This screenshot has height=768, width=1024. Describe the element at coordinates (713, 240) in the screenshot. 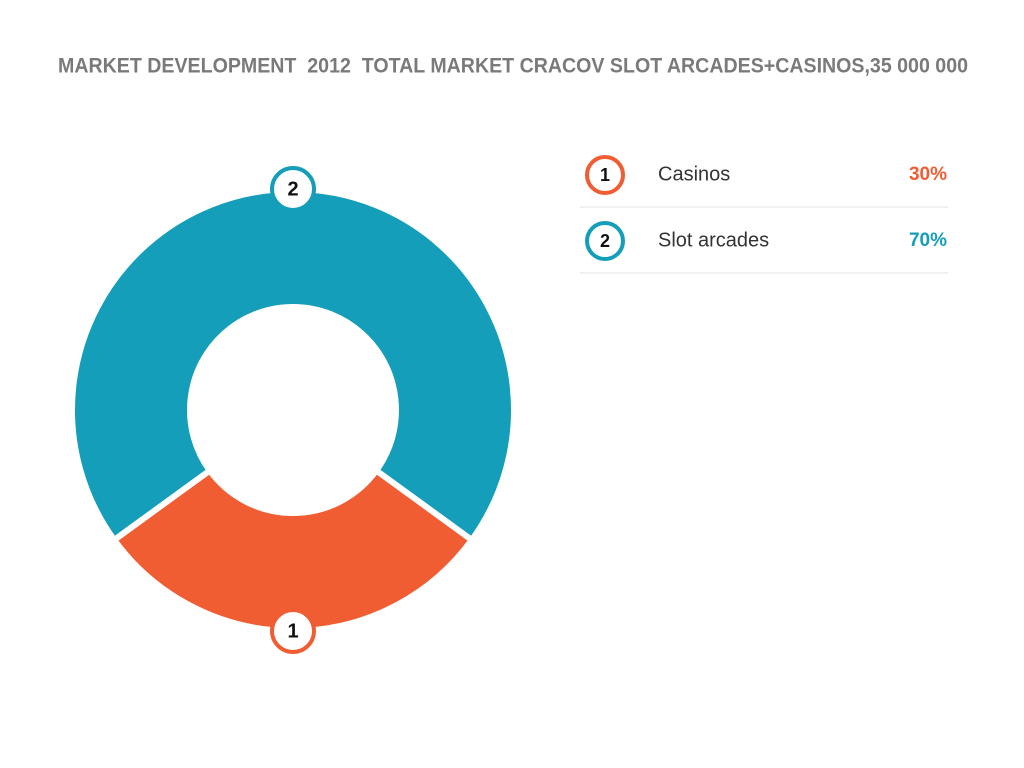

I see `legend-label: Slot arcades` at that location.